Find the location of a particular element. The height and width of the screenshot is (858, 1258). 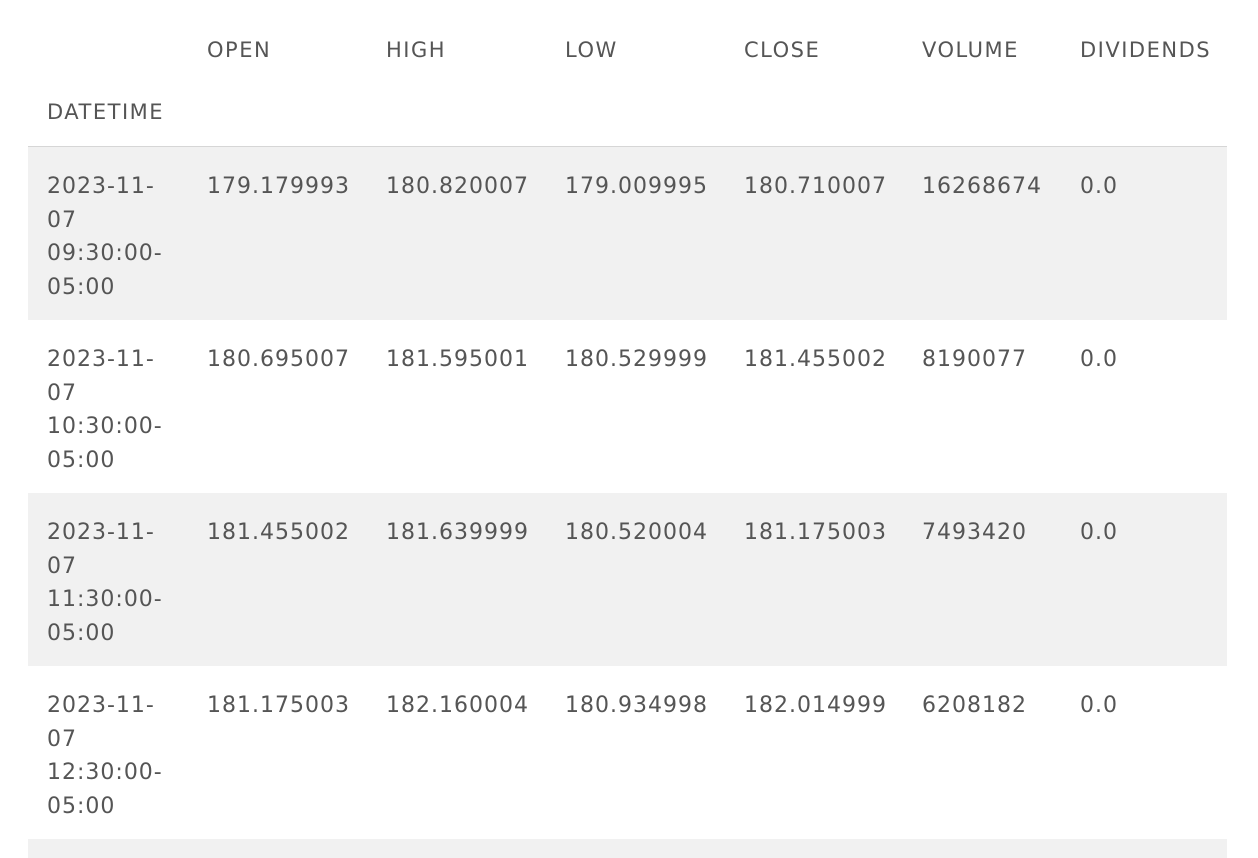

high-cell: 180.820007 is located at coordinates (457, 186).